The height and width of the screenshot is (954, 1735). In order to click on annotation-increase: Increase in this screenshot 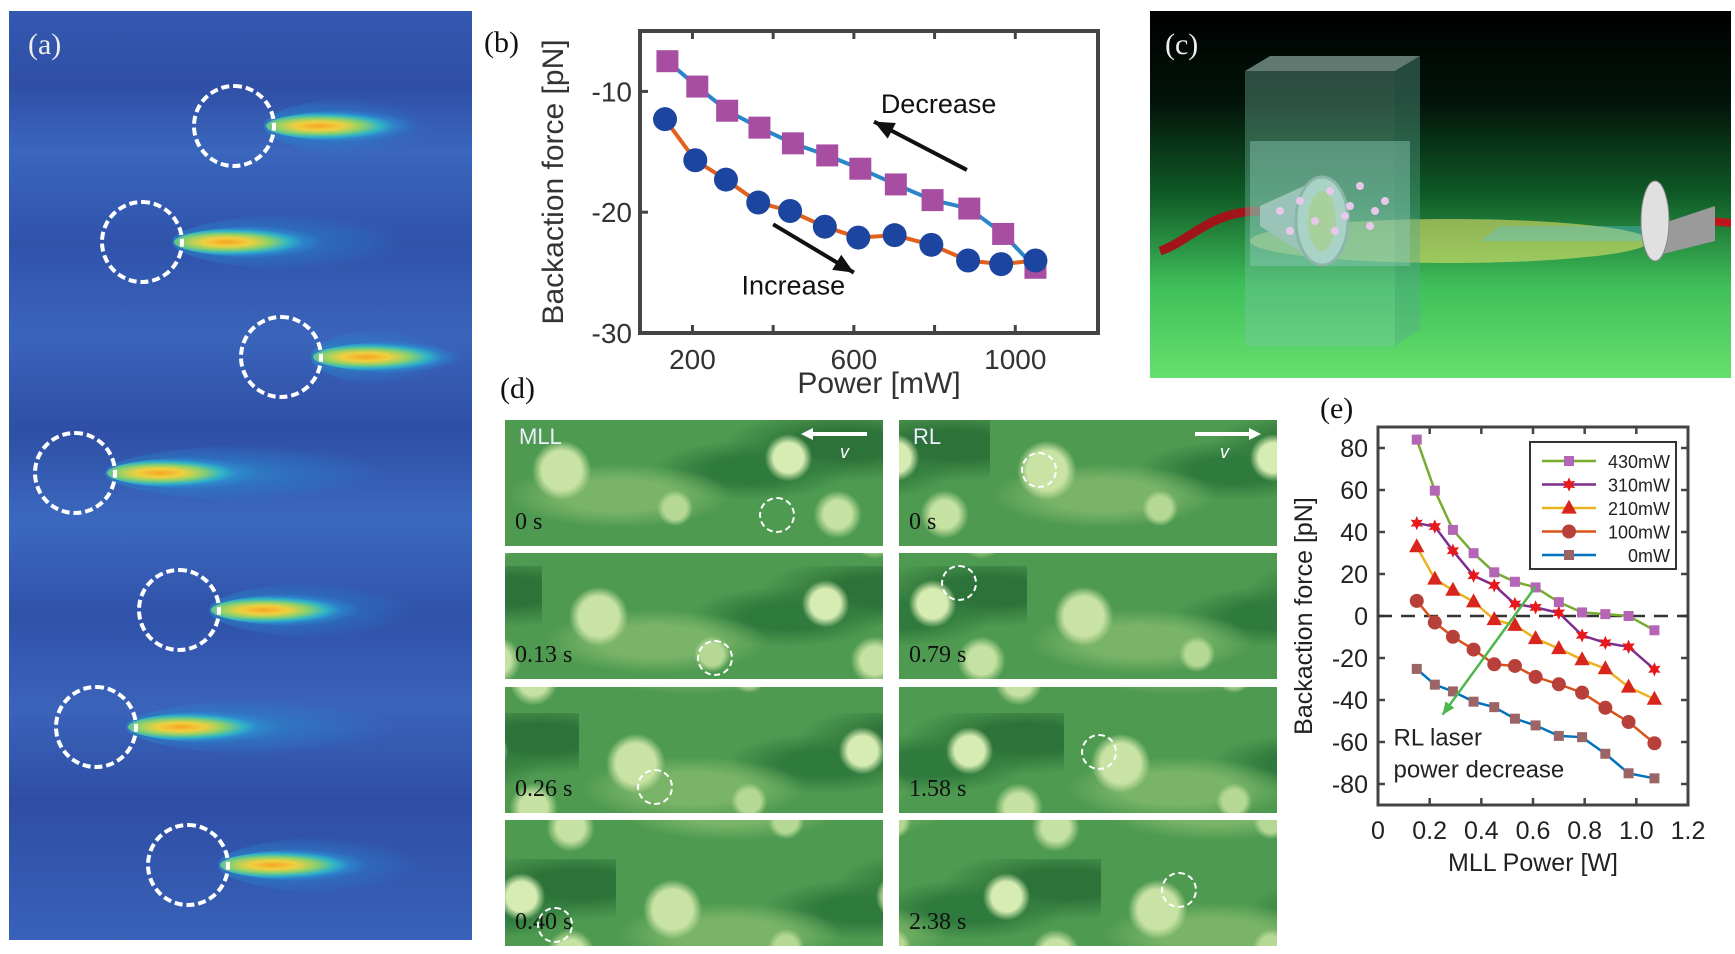, I will do `click(794, 285)`.